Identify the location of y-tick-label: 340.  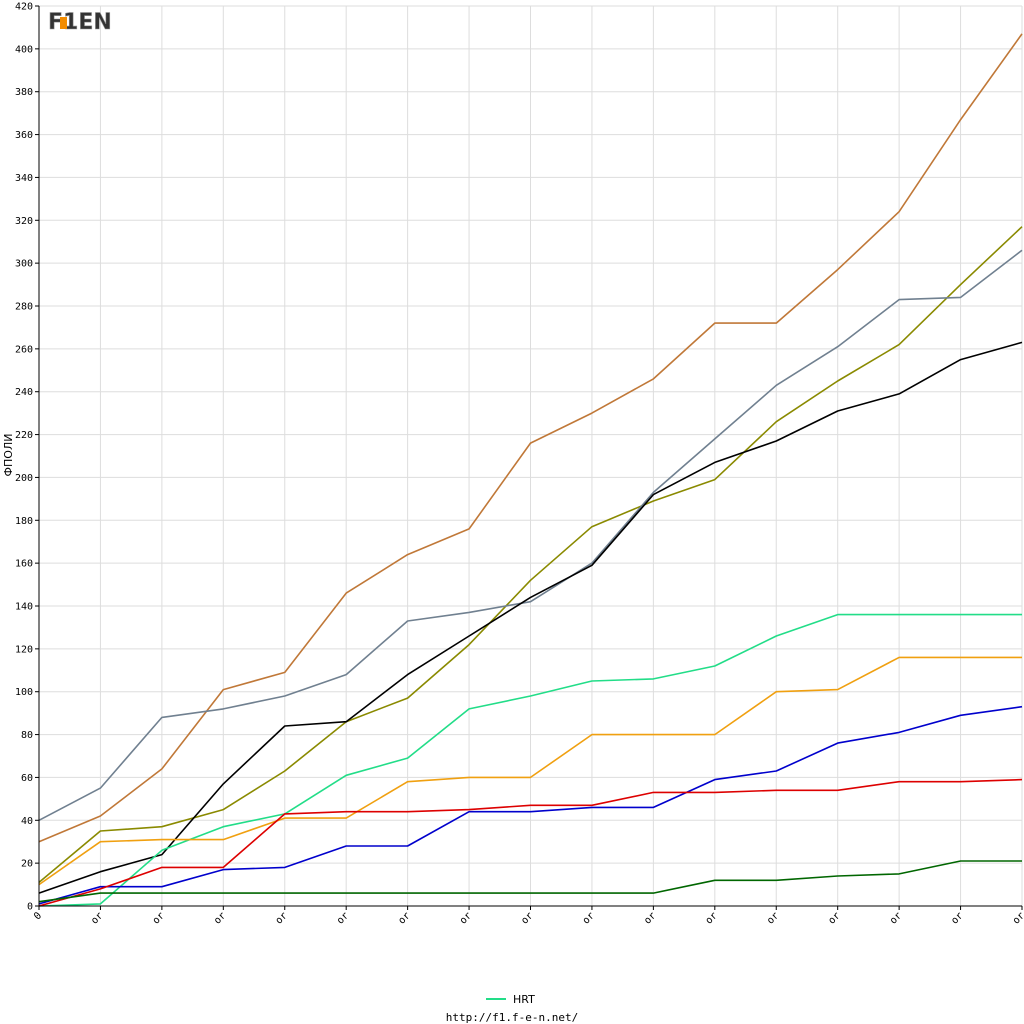
(24, 178).